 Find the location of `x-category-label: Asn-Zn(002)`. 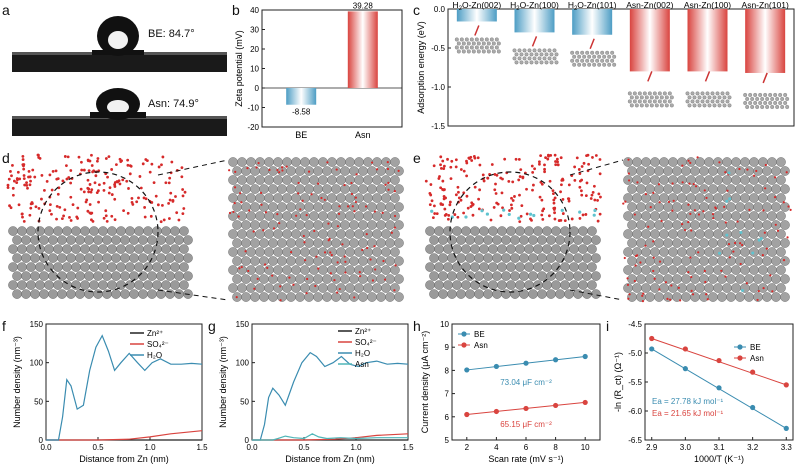

x-category-label: Asn-Zn(002) is located at coordinates (649, 5).